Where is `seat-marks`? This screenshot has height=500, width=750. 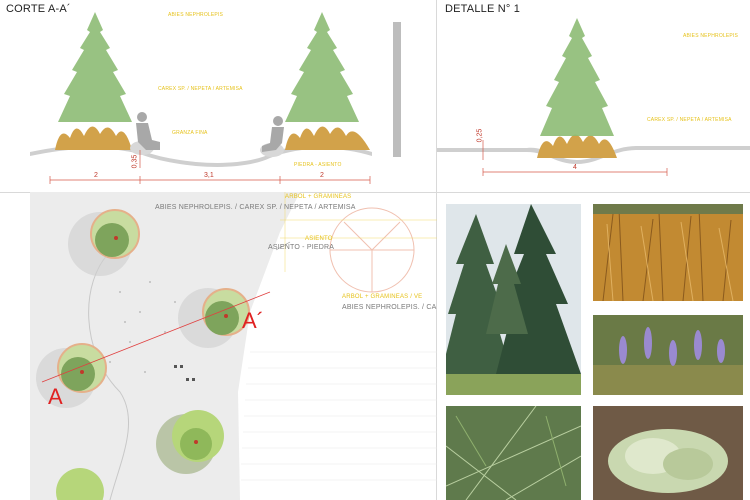
seat-marks is located at coordinates (184, 373).